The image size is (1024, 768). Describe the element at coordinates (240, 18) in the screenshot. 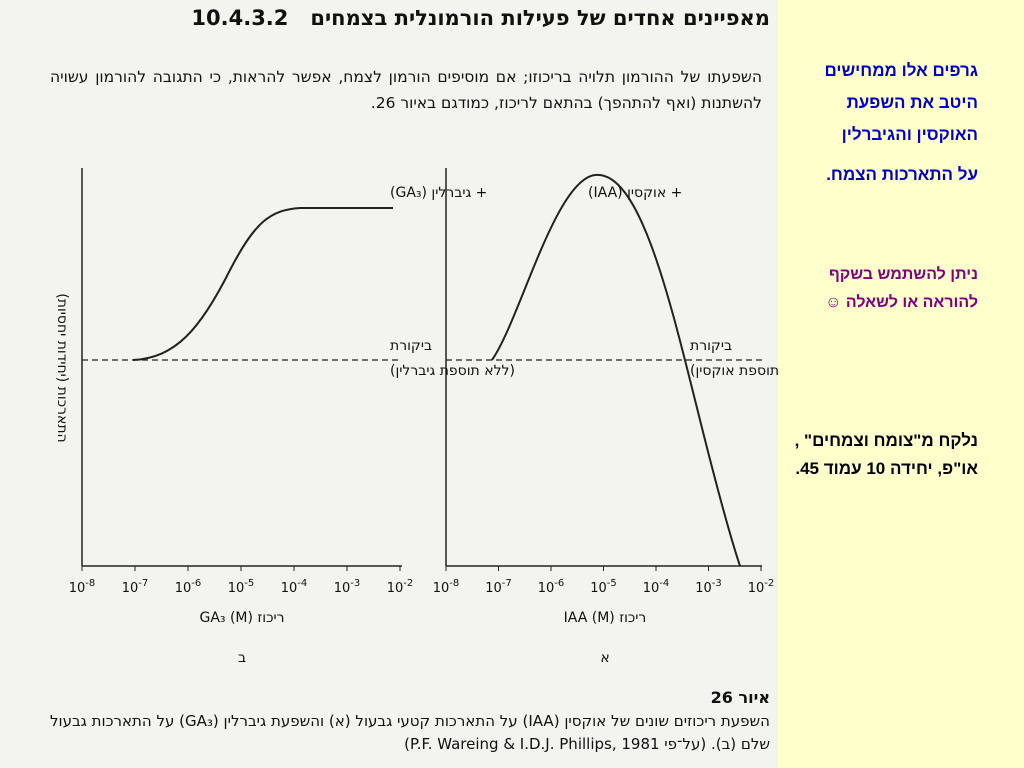

I see `section-number: 10.4.3.2` at that location.